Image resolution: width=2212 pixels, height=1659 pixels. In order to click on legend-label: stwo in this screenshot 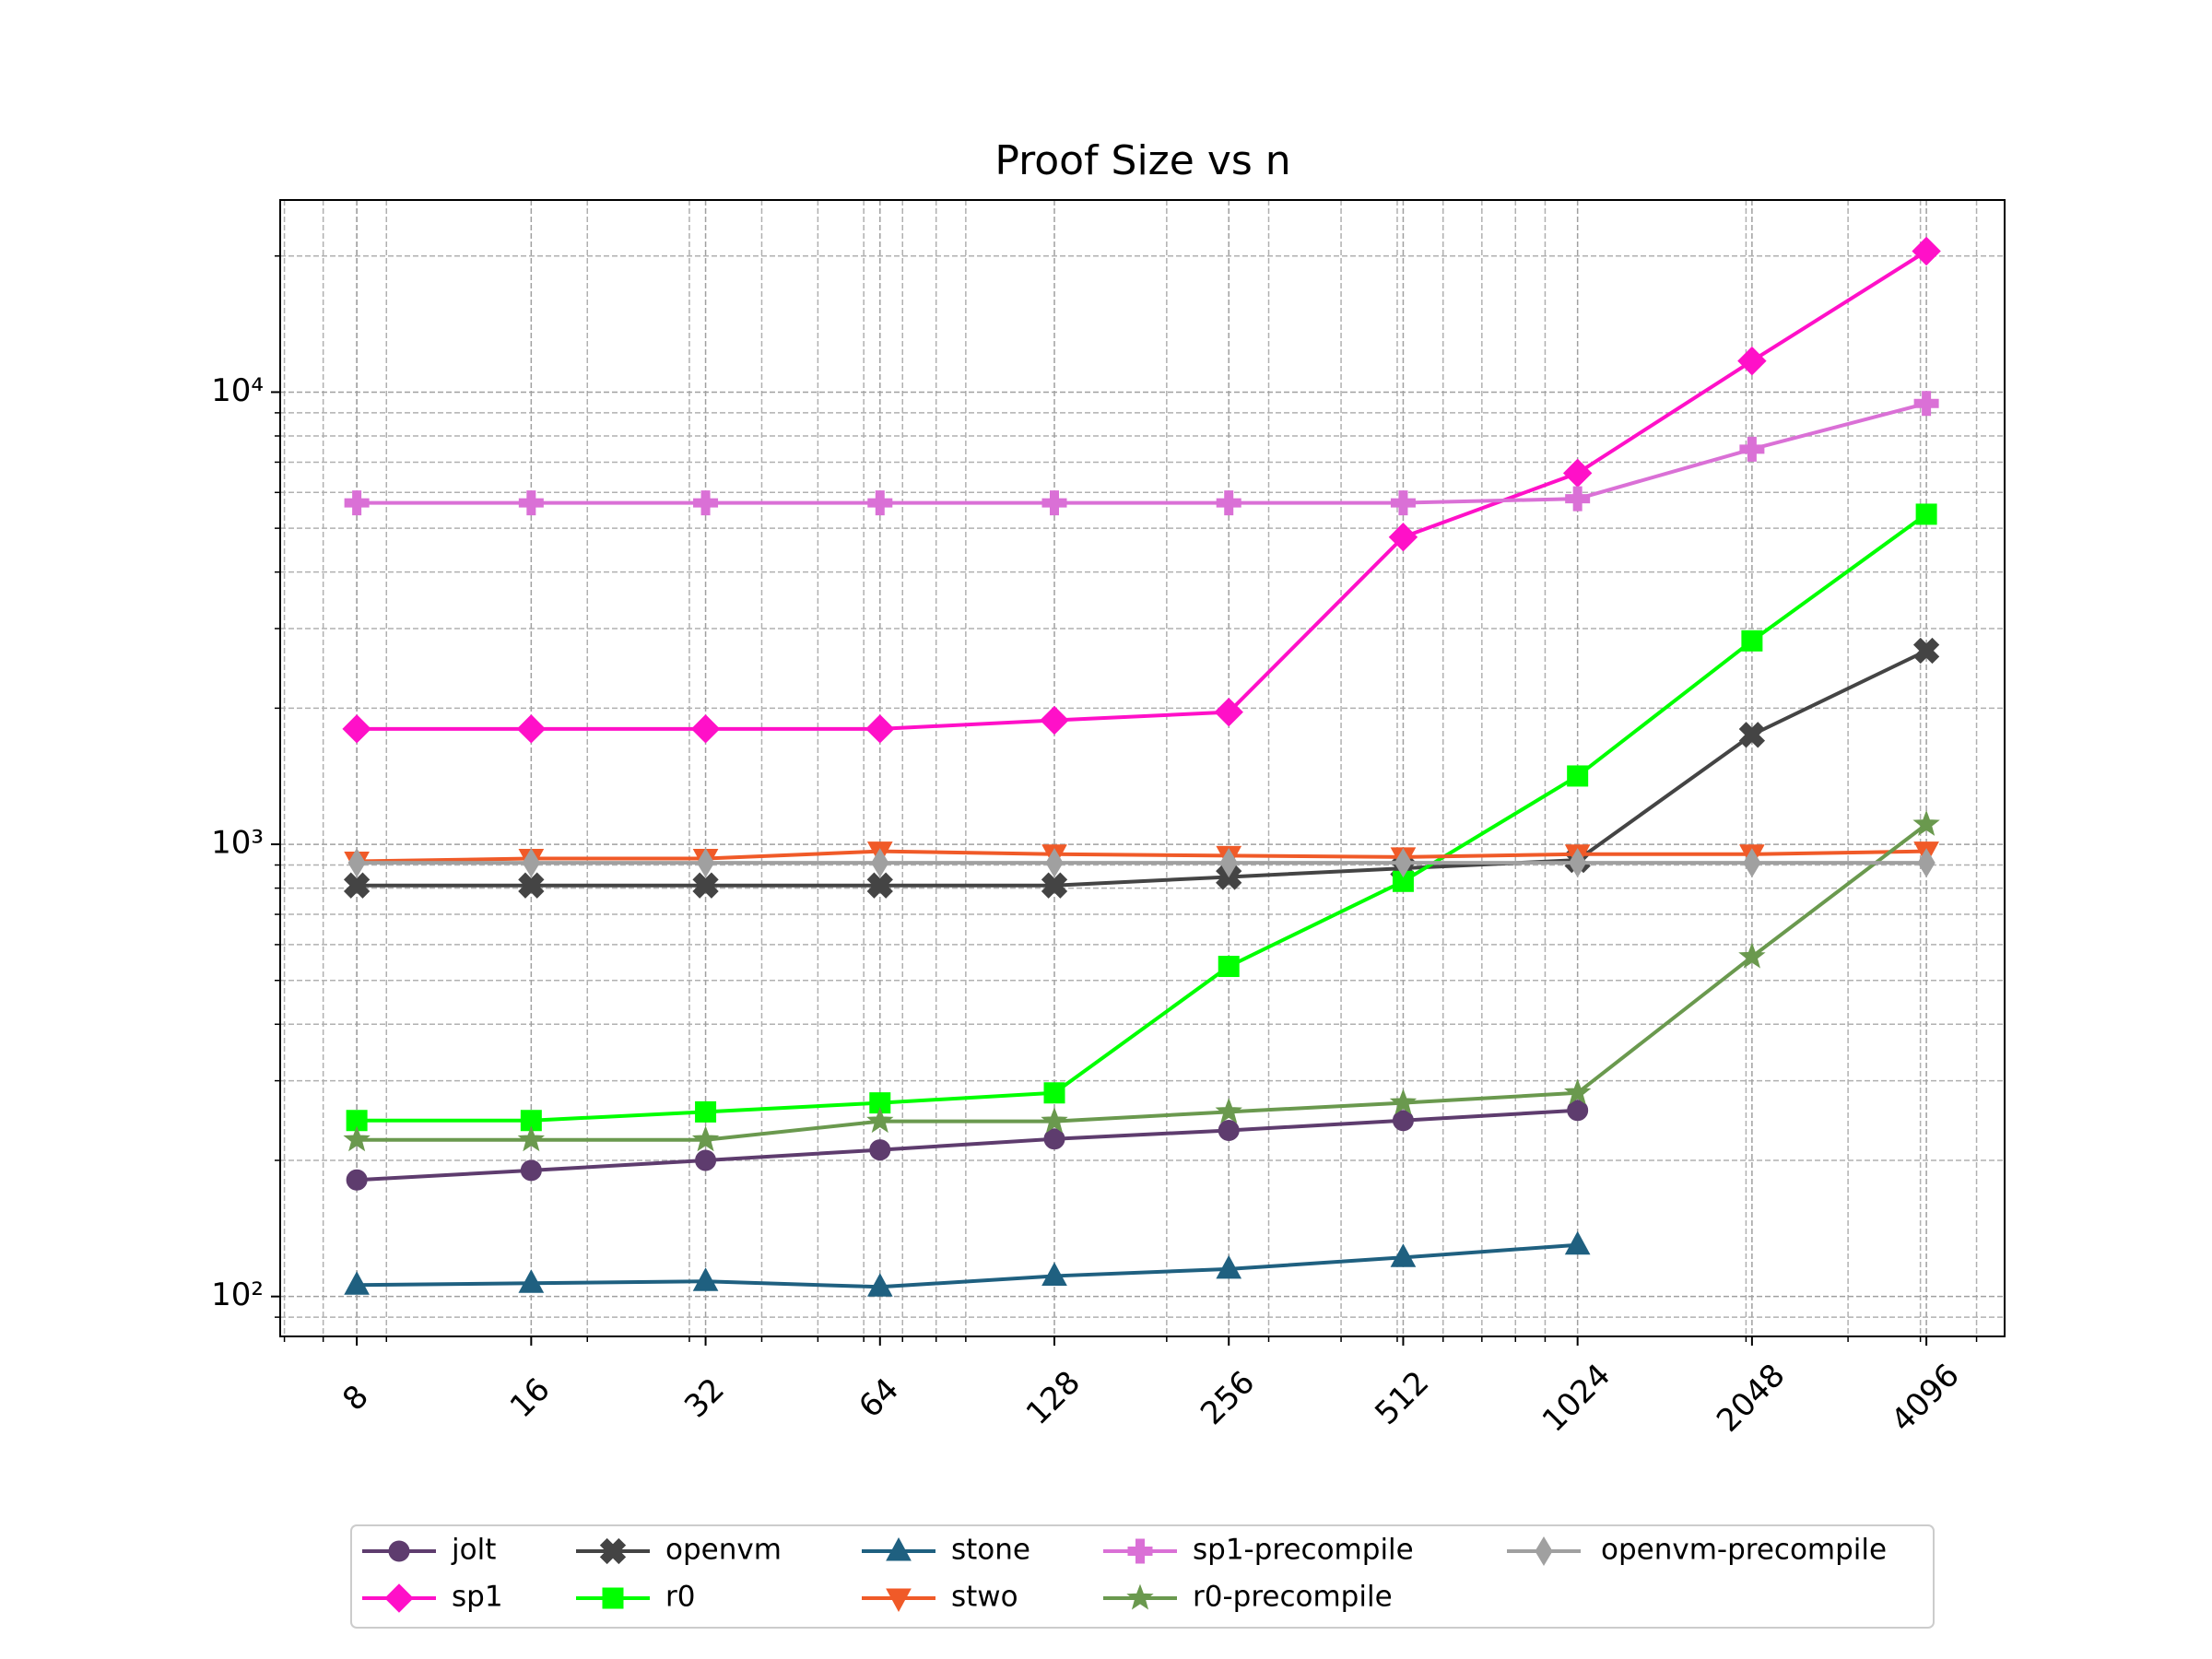, I will do `click(984, 1597)`.